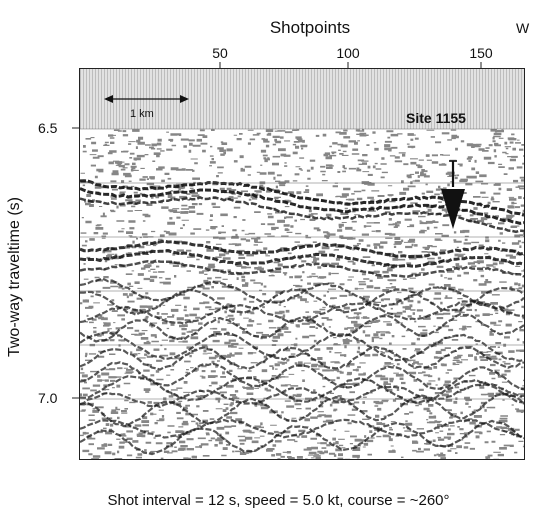 The width and height of the screenshot is (557, 525). Describe the element at coordinates (523, 28) in the screenshot. I see `direction-label: W` at that location.